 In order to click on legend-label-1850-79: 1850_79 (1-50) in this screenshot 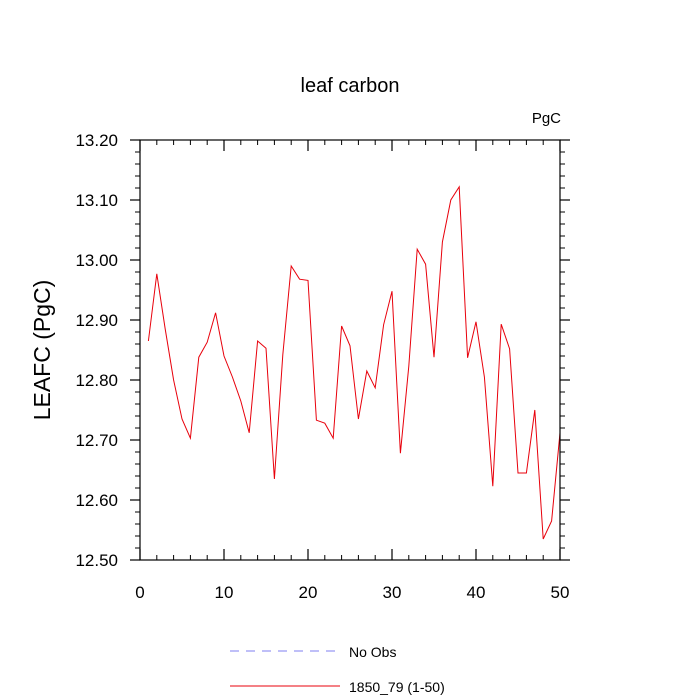, I will do `click(397, 687)`.